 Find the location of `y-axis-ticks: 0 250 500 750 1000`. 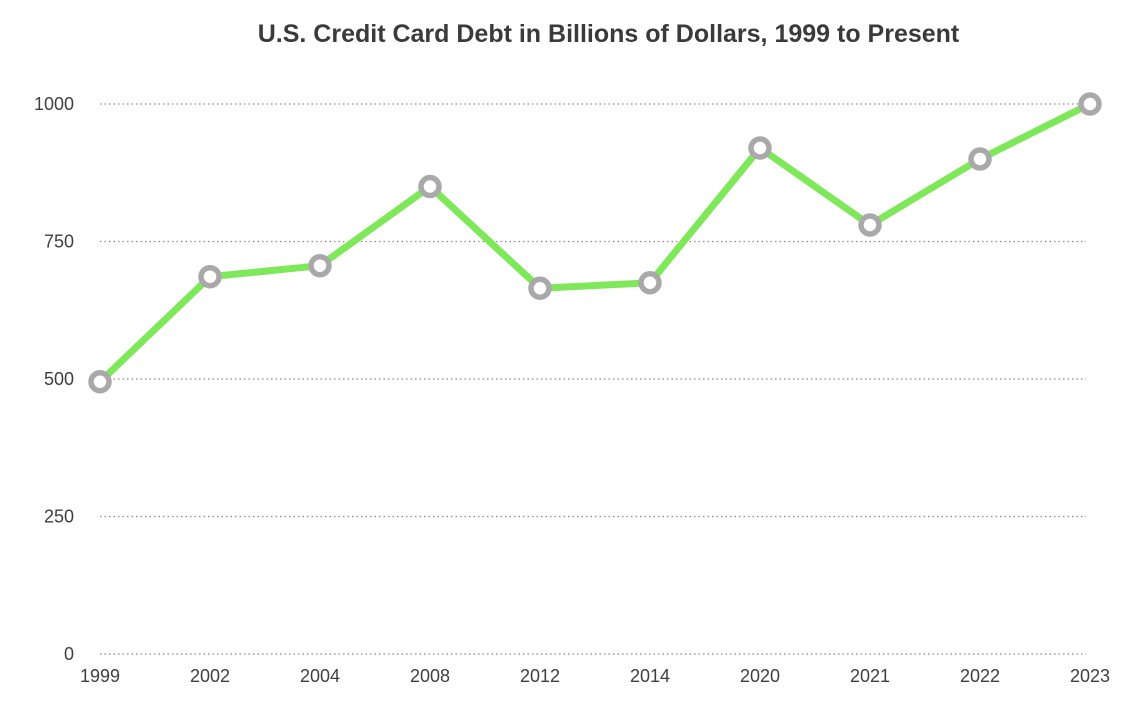

y-axis-ticks: 0 250 500 750 1000 is located at coordinates (54, 379).